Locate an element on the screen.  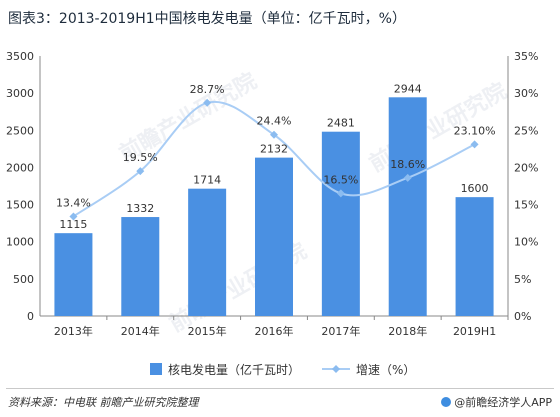
brand-logo-icon is located at coordinates (446, 402).